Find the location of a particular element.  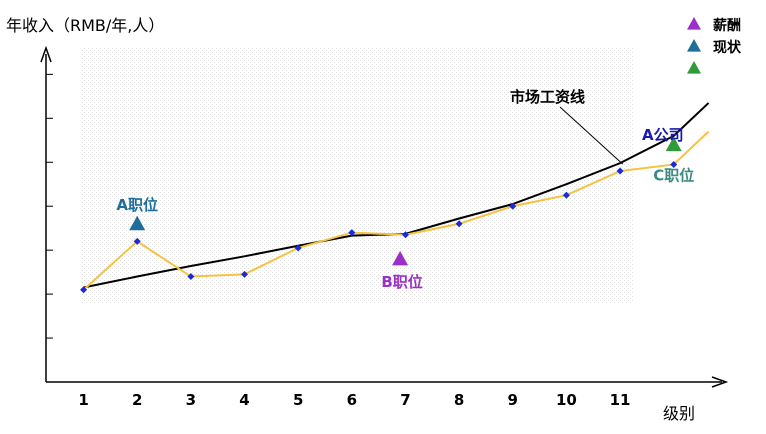

market-line-callout is located at coordinates (591, 135).